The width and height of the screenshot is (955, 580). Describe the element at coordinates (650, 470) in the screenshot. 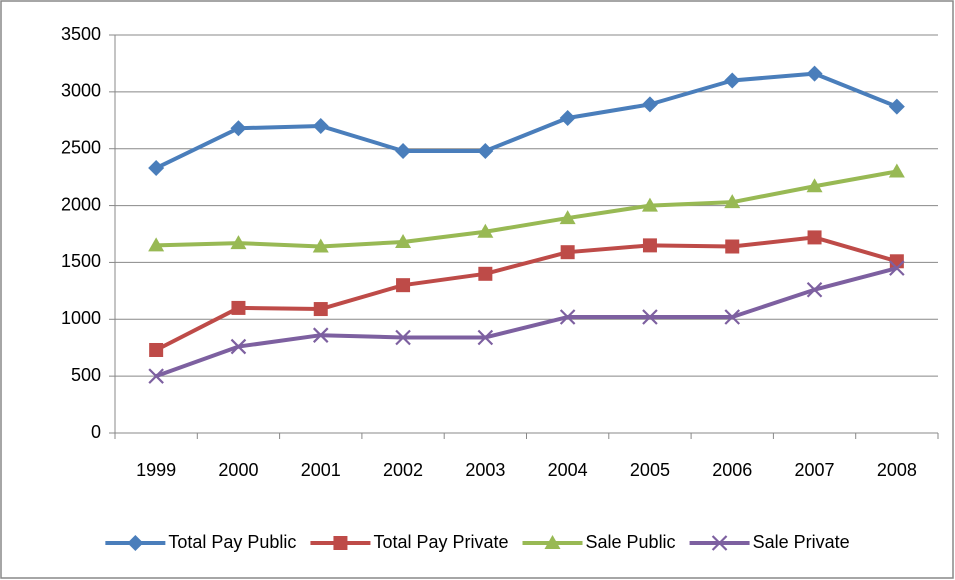

I see `x-tick-label: 2005` at that location.